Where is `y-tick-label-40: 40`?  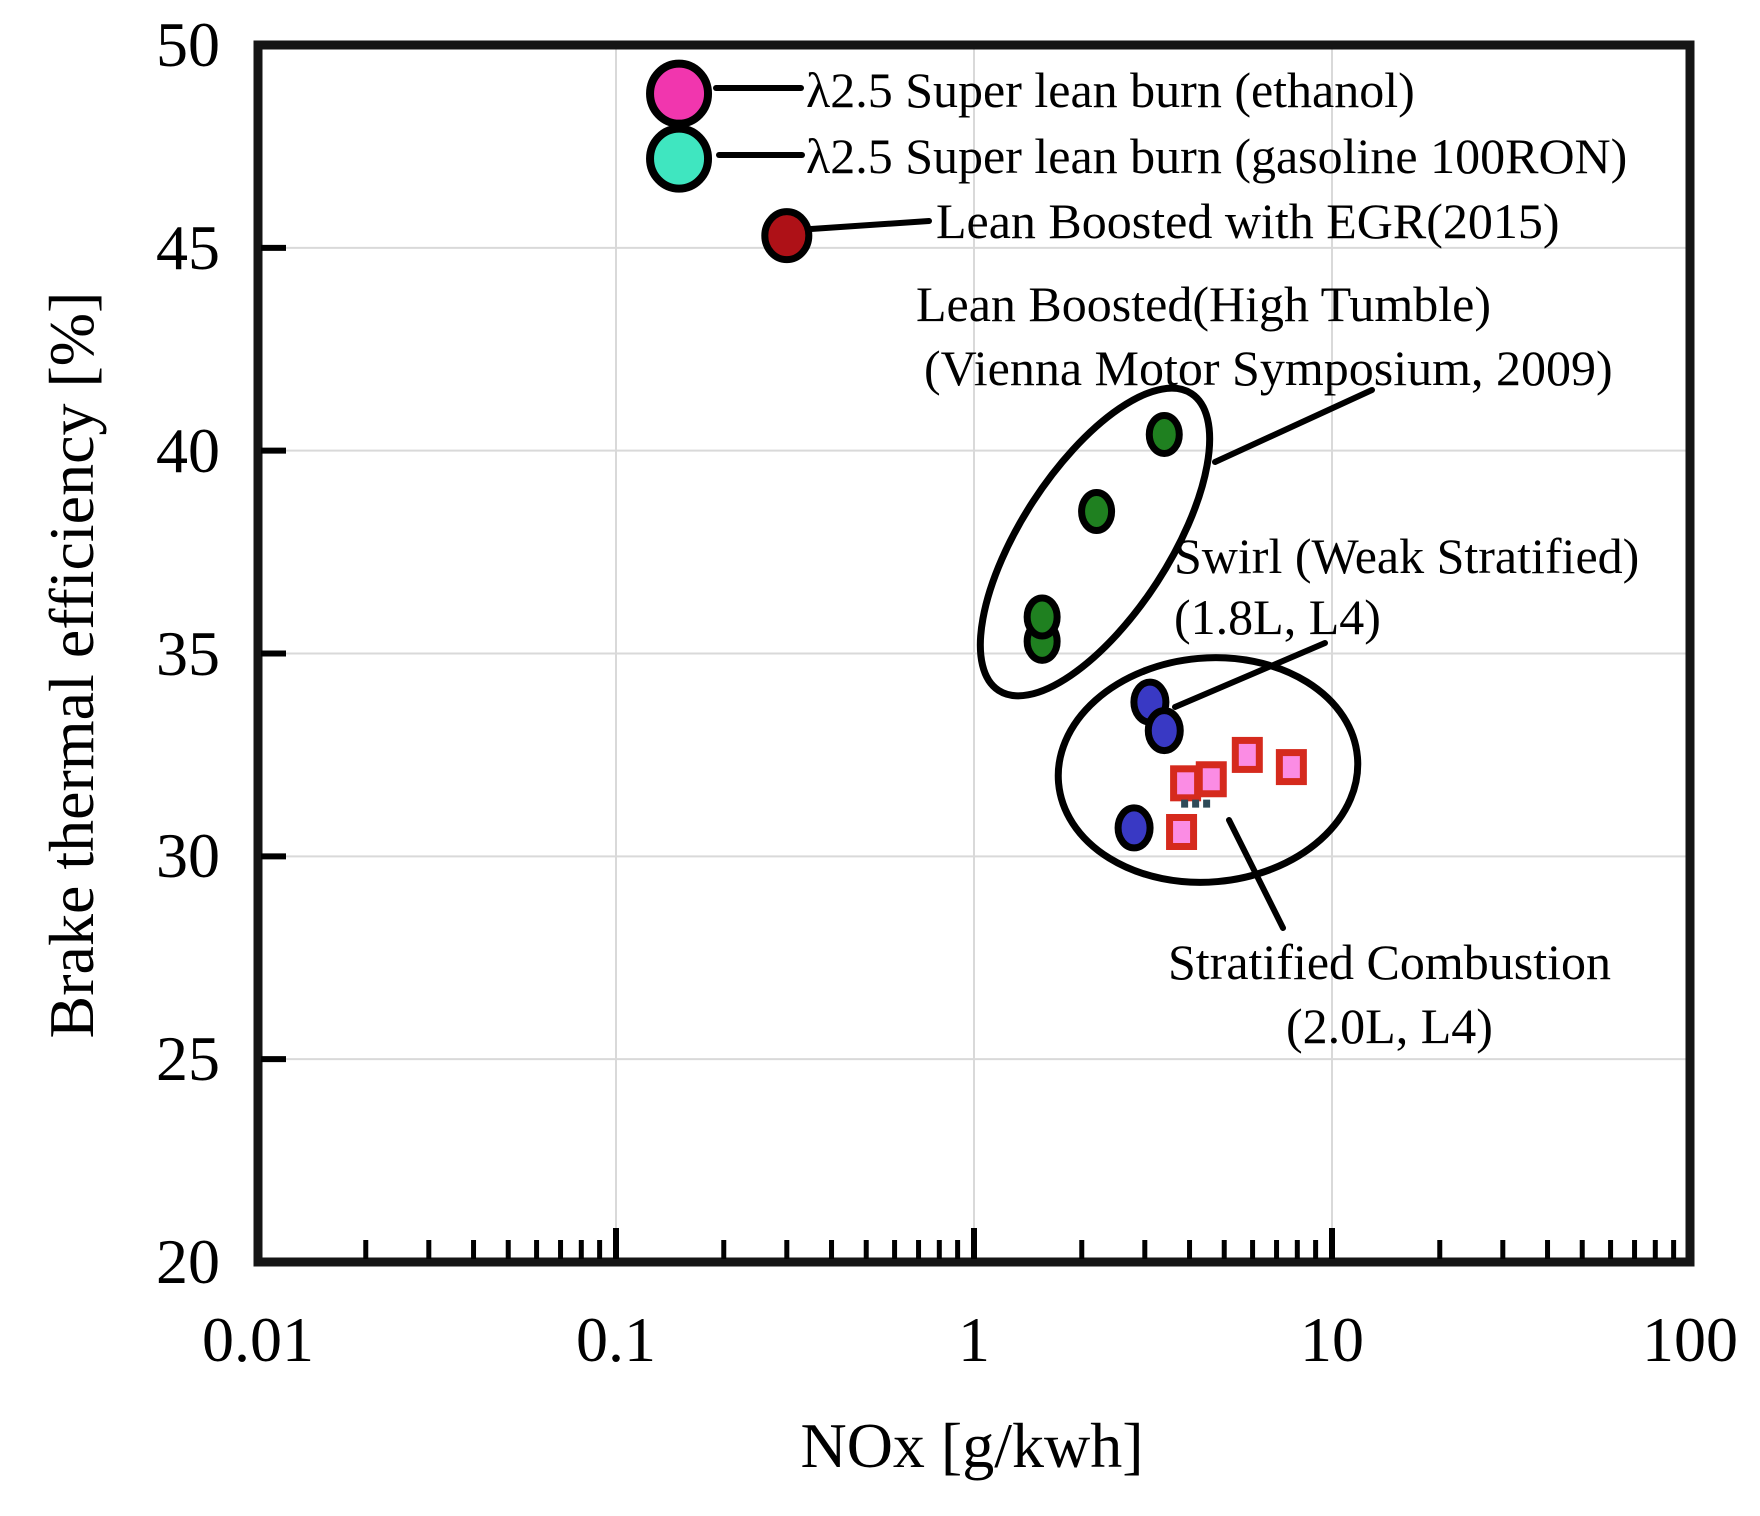
y-tick-label-40: 40 is located at coordinates (188, 450).